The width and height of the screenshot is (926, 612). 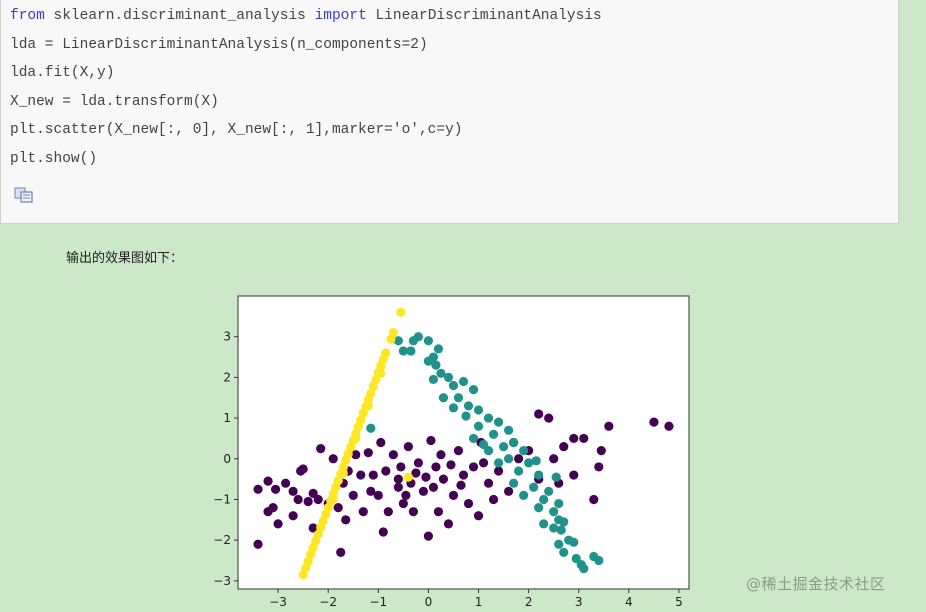 I want to click on y-tick-label: 0, so click(x=227, y=459).